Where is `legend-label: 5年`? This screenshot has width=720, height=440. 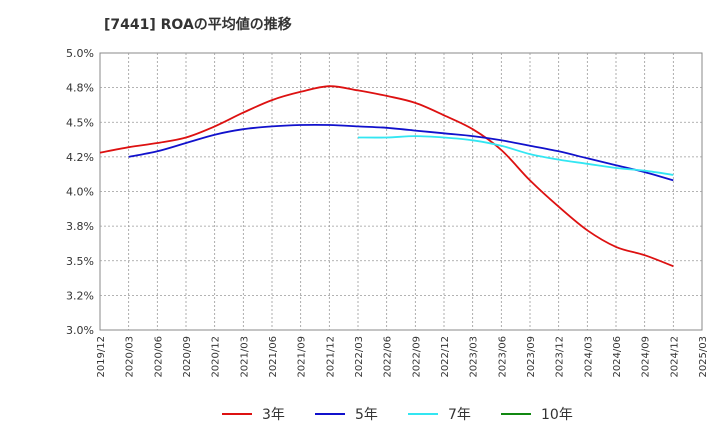 legend-label: 5年 is located at coordinates (366, 415).